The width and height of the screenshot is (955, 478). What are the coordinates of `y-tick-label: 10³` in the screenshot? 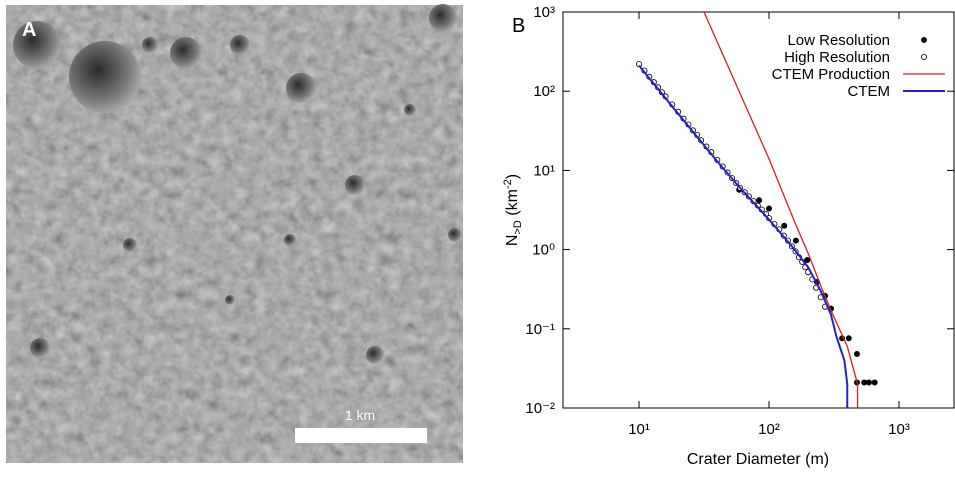 It's located at (544, 12).